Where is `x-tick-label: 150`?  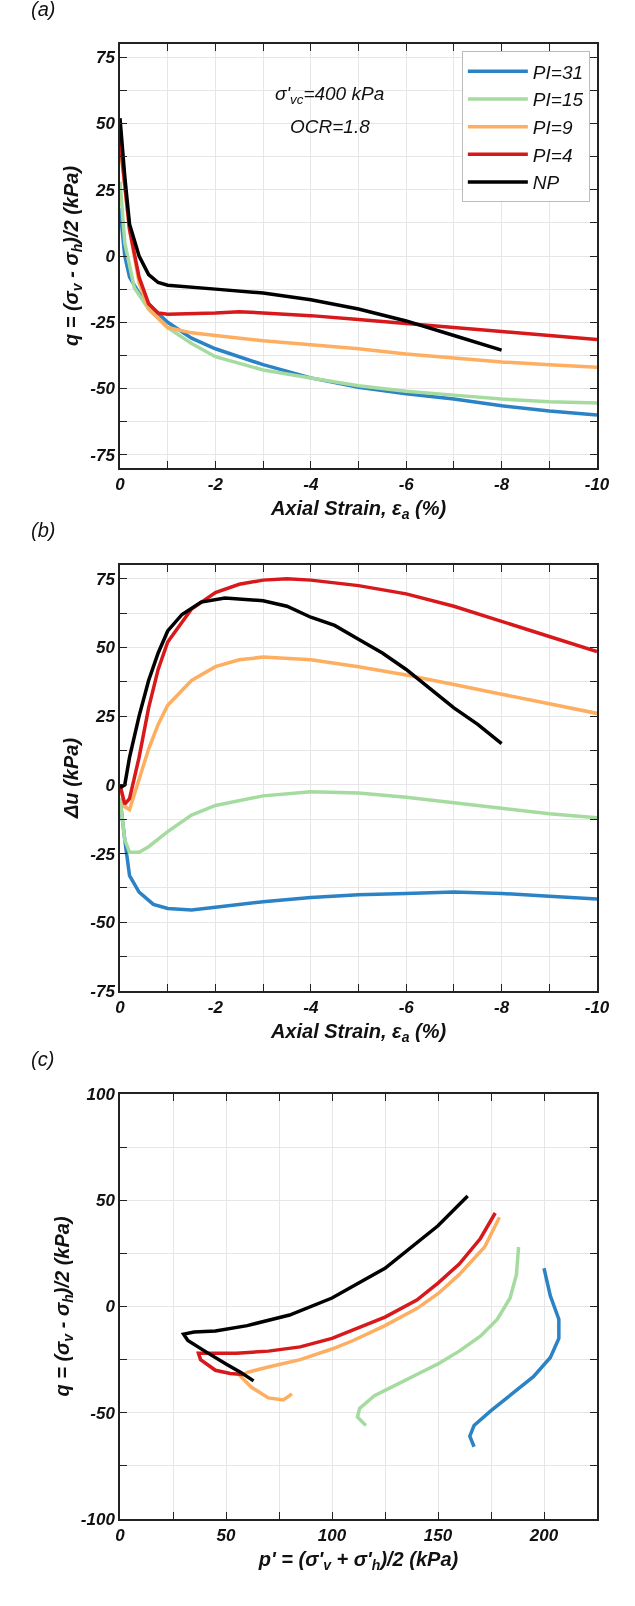
x-tick-label: 150 is located at coordinates (438, 1536).